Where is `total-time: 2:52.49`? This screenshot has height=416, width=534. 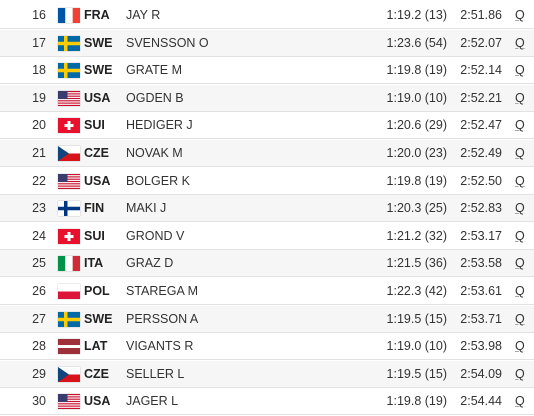
total-time: 2:52.49 is located at coordinates (481, 153).